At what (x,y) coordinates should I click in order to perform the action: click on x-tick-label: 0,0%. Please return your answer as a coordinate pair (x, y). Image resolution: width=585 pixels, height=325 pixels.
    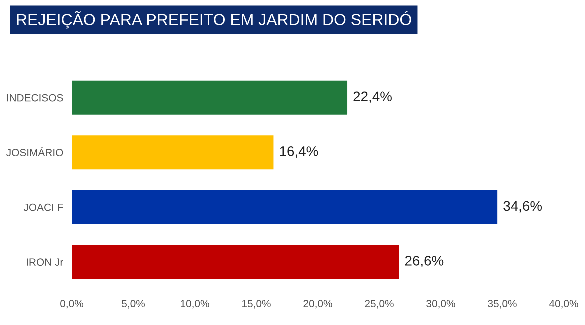
    Looking at the image, I should click on (72, 304).